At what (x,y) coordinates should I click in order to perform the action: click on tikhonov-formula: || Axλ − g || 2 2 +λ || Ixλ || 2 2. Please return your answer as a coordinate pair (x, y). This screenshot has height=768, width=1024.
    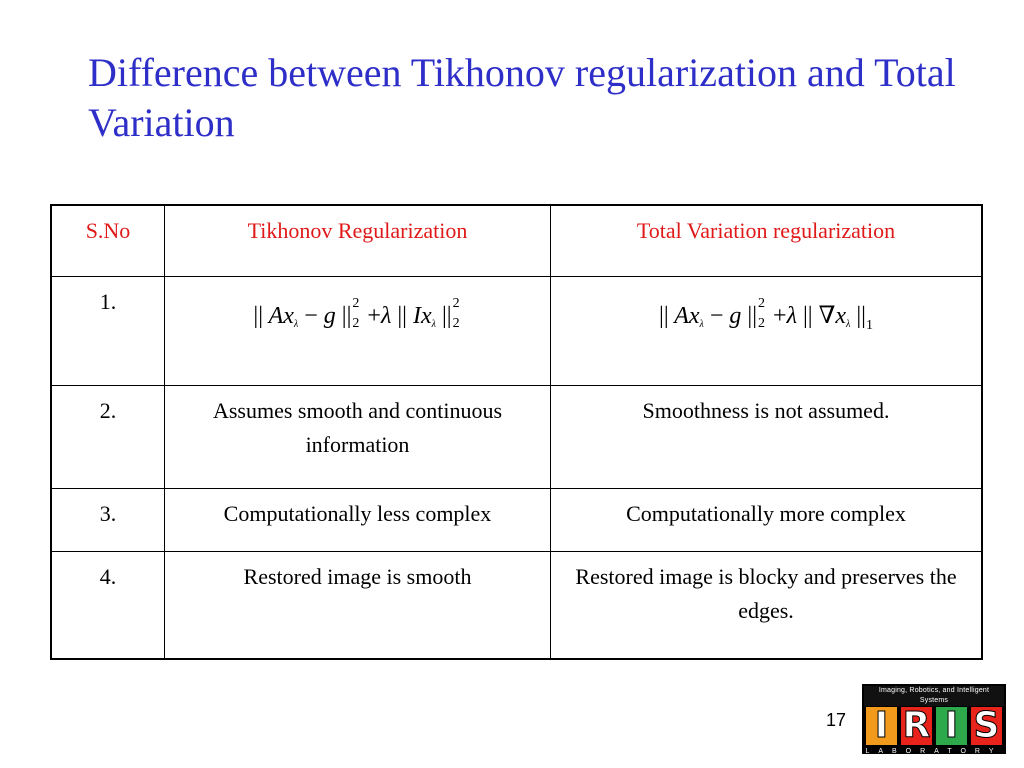
    Looking at the image, I should click on (356, 314).